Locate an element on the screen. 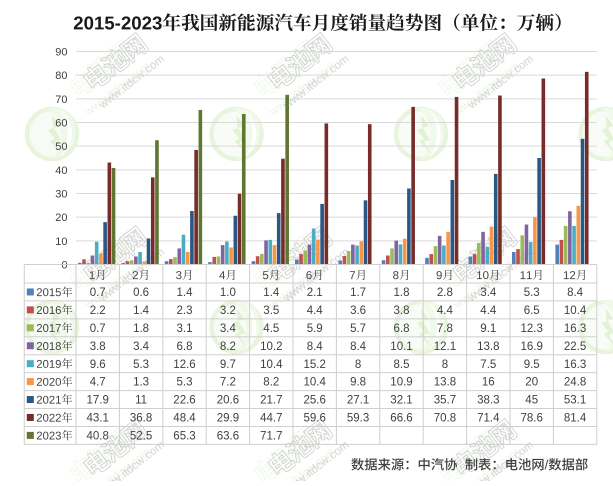 The image size is (613, 486). svg-text: 7.2 is located at coordinates (228, 383).